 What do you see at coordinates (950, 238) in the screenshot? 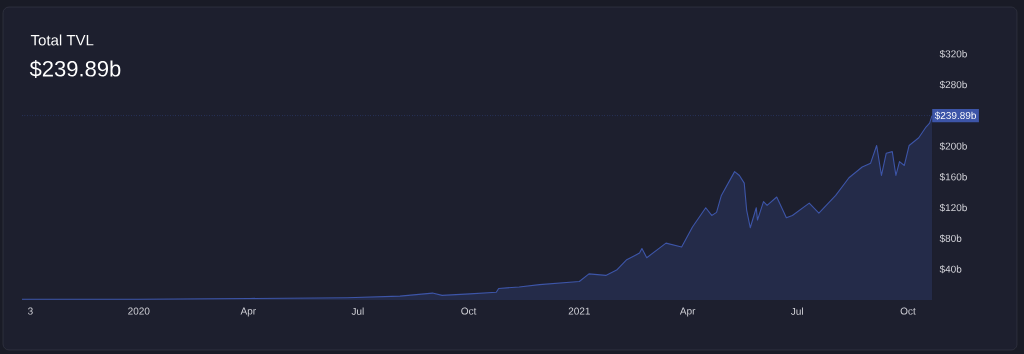
I see `y-tick-label: $80b` at bounding box center [950, 238].